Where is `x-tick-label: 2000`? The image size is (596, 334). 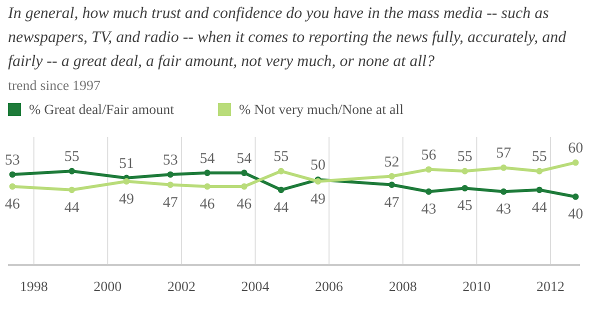 x-tick-label: 2000 is located at coordinates (108, 287).